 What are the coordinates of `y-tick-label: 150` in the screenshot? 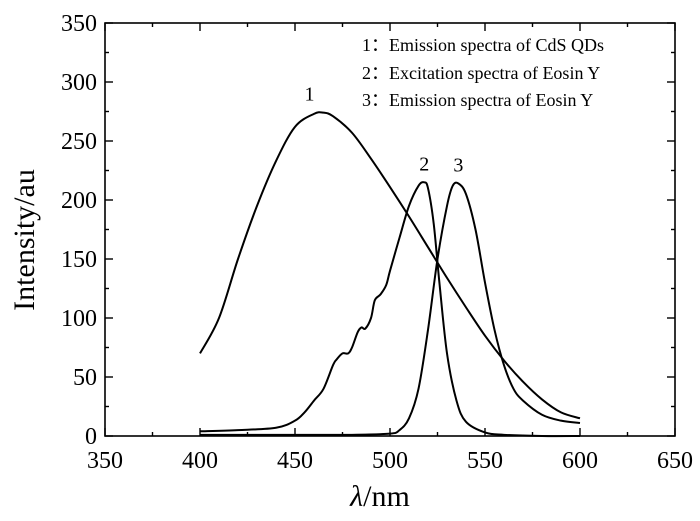 It's located at (79, 260).